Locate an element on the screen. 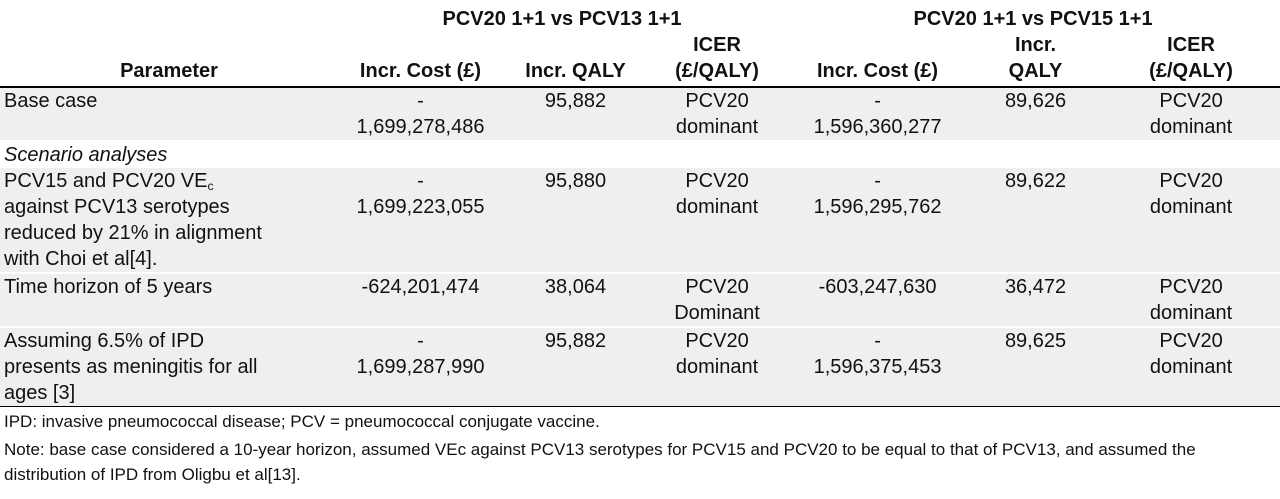 The image size is (1280, 499). cell-incr-qaly-1: 38,064 is located at coordinates (575, 300).